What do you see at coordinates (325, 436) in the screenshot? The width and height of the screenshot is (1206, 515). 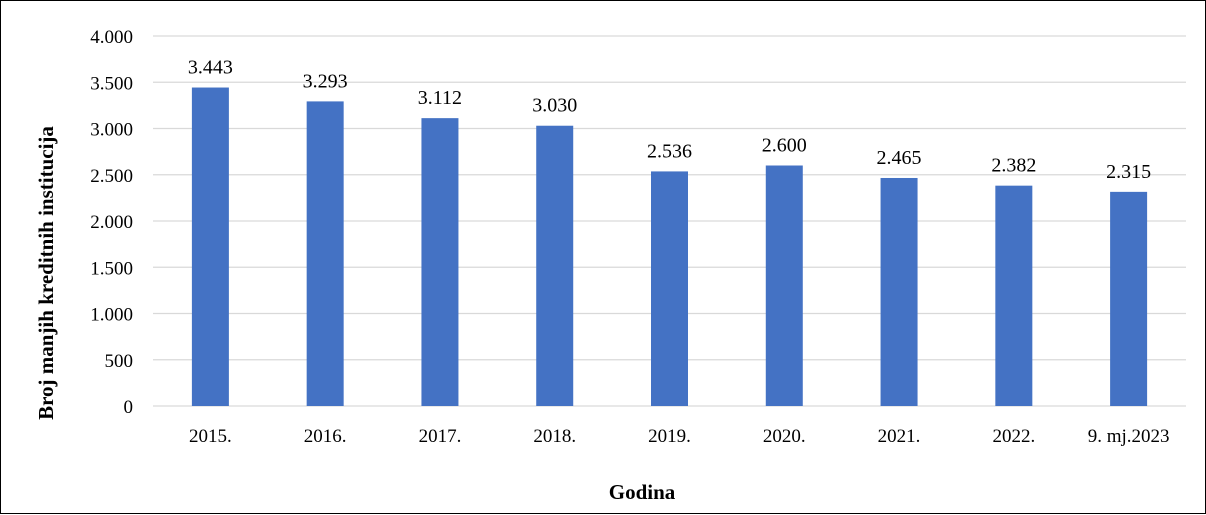 I see `x-tick-label: 2016.` at bounding box center [325, 436].